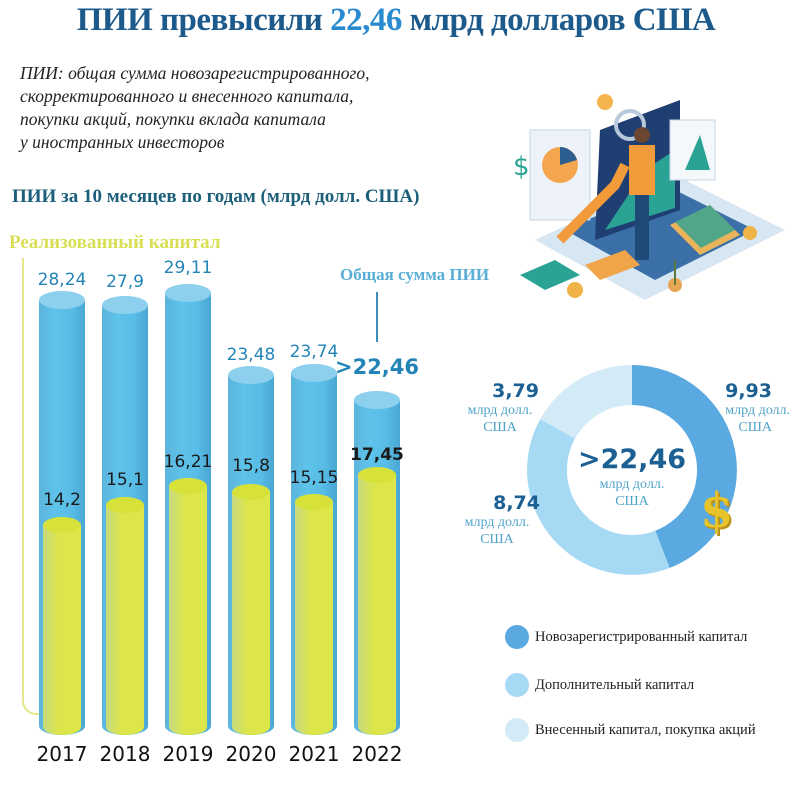 This screenshot has width=792, height=790. What do you see at coordinates (62, 280) in the screenshot?
I see `total-value: 28,24` at bounding box center [62, 280].